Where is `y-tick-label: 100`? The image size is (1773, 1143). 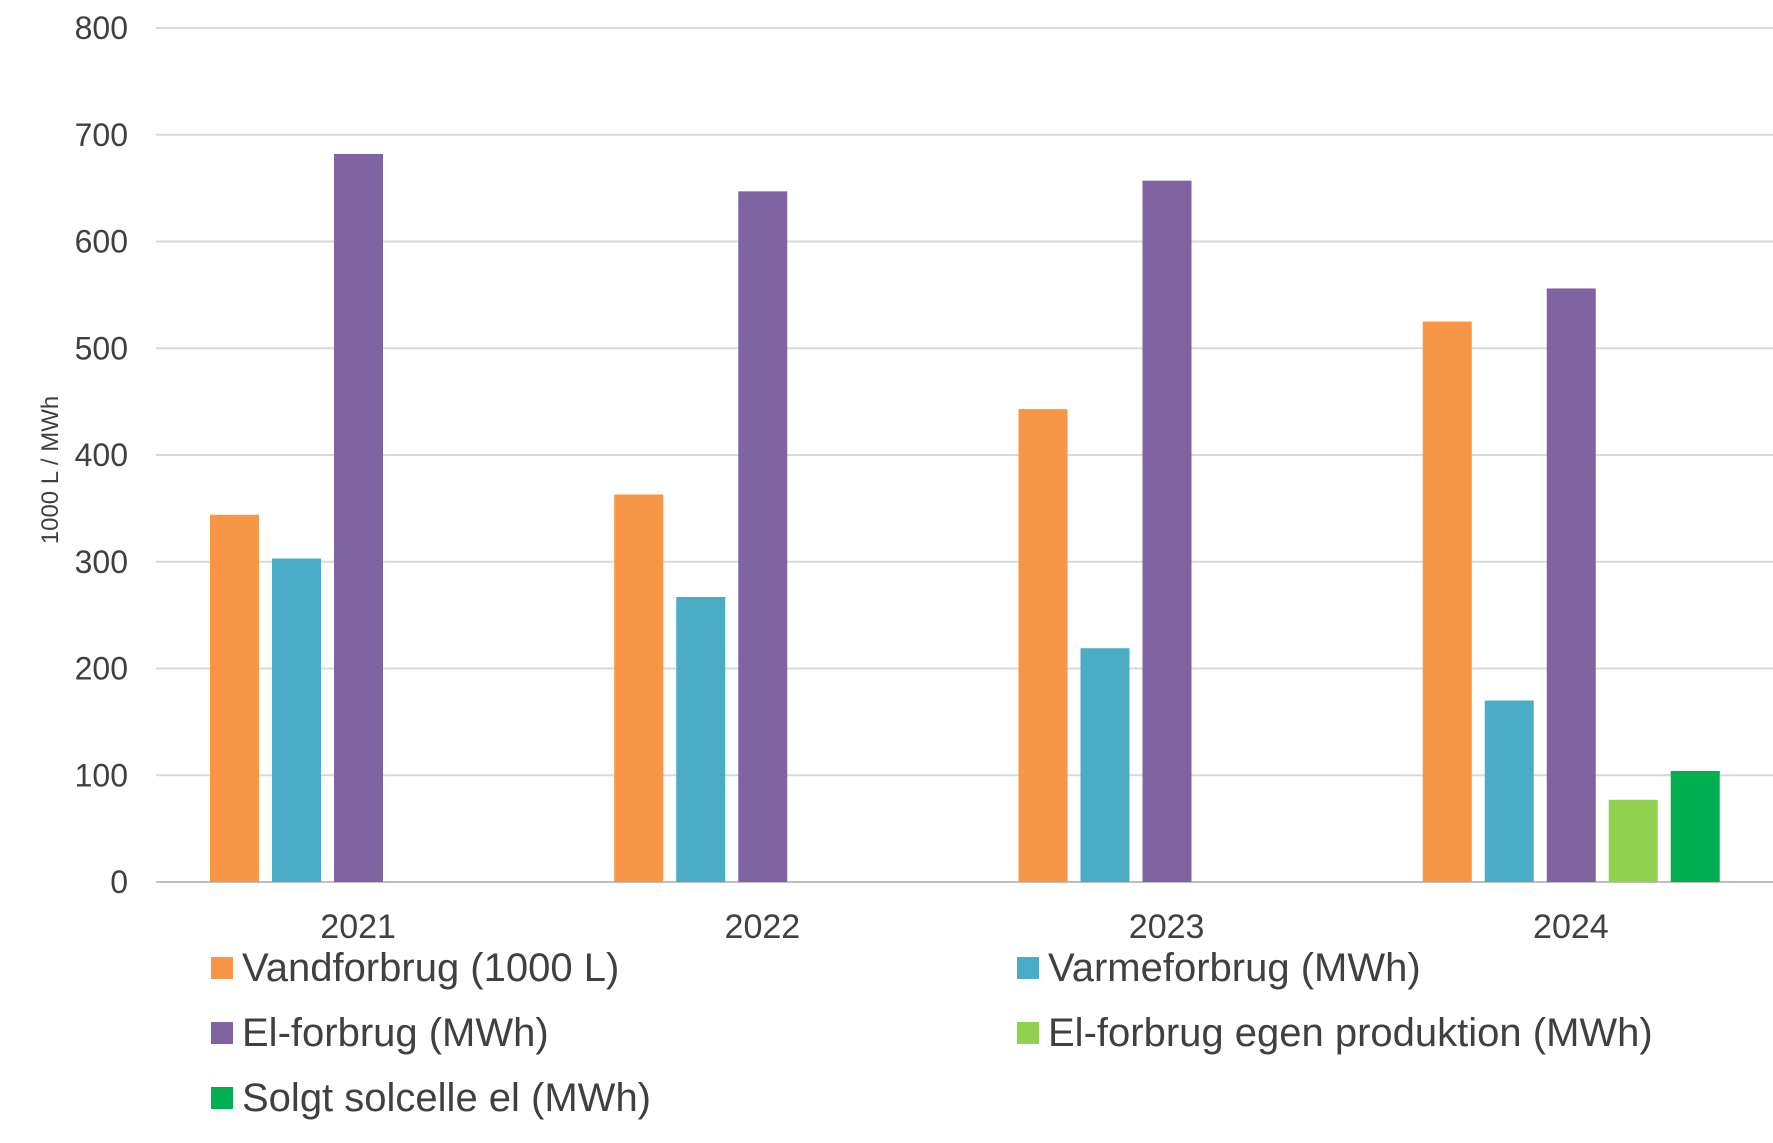
y-tick-label: 100 is located at coordinates (101, 775).